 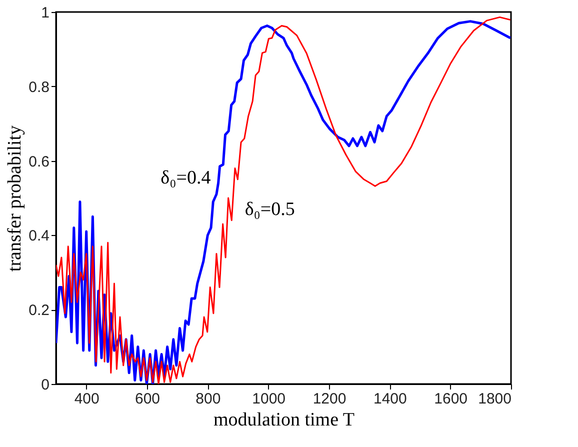 I want to click on x-tick-label: 1800, so click(x=495, y=399).